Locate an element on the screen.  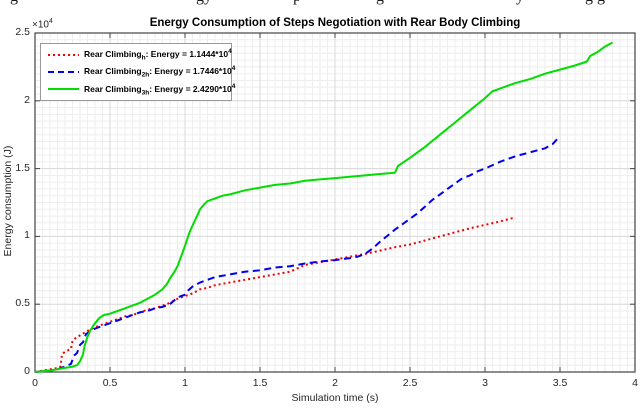
legend-item: Rear Climbing3h: Energy = 2.4290*104 is located at coordinates (138, 89).